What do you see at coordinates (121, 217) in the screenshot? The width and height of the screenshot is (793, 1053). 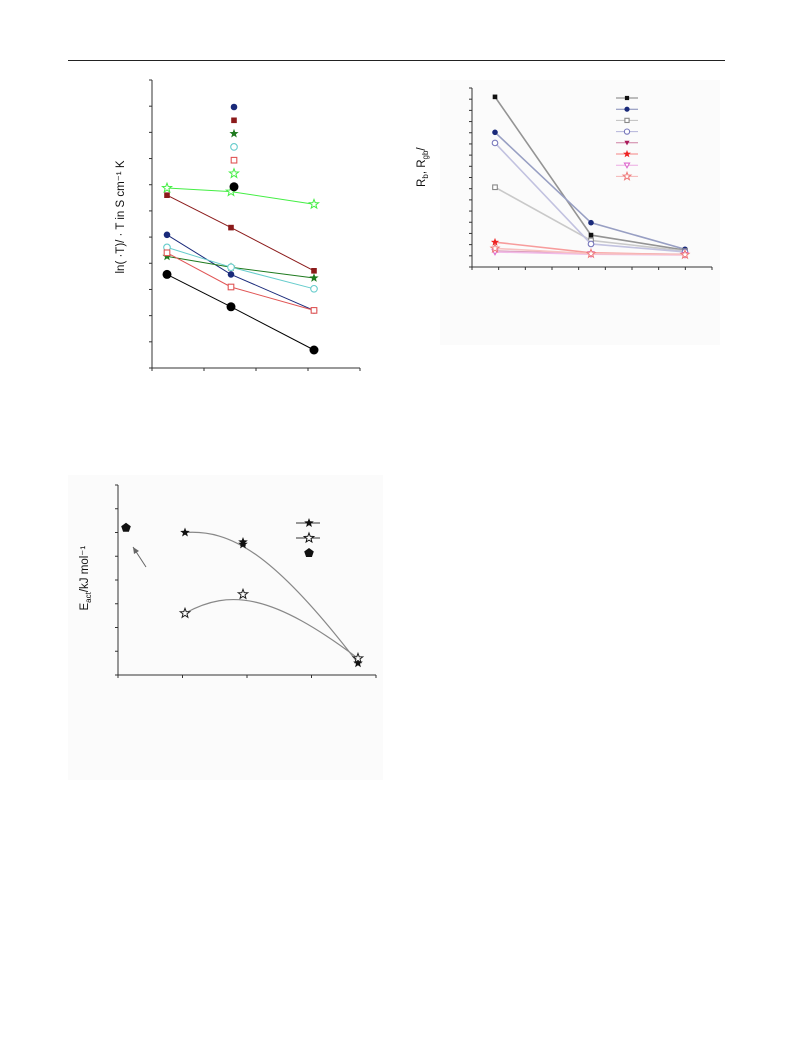 I see `figure-a-ylabel: ln( ·T)/ · T in S cm⁻¹ K` at bounding box center [121, 217].